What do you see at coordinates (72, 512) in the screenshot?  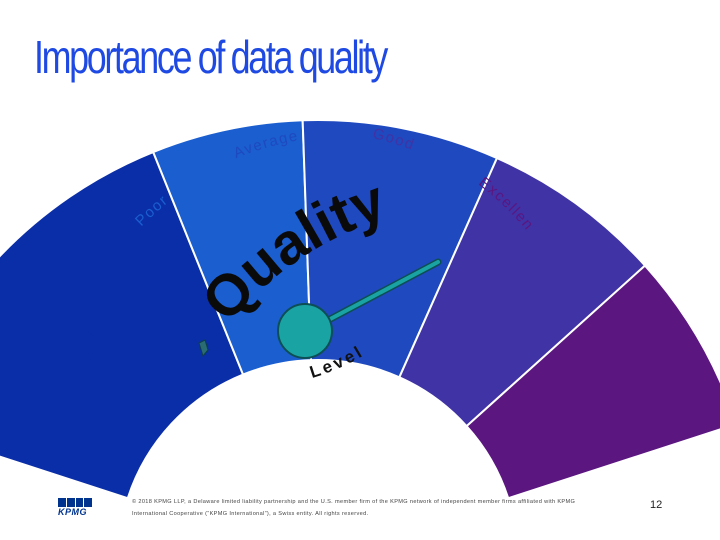 I see `logo-text: KPMG` at bounding box center [72, 512].